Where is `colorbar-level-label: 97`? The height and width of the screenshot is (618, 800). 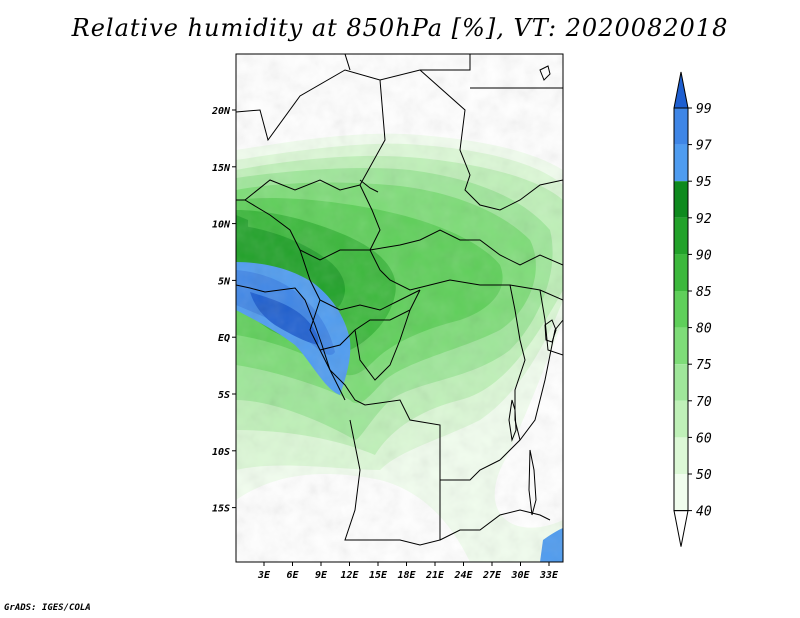 colorbar-level-label: 97 is located at coordinates (704, 146).